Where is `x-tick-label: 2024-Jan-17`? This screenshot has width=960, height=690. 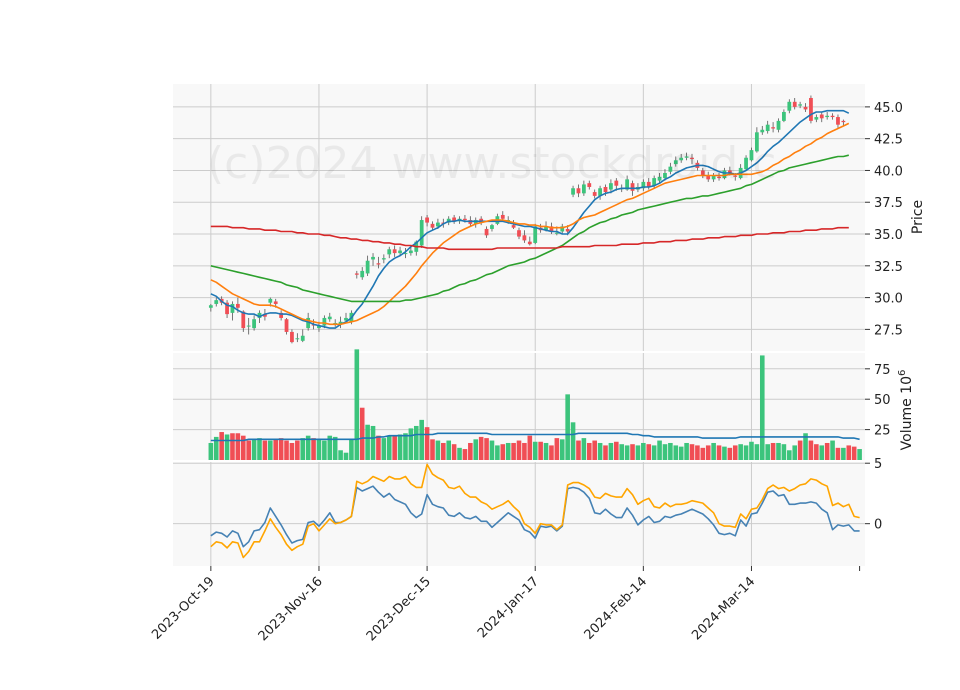 x-tick-label: 2024-Jan-17 is located at coordinates (508, 607).